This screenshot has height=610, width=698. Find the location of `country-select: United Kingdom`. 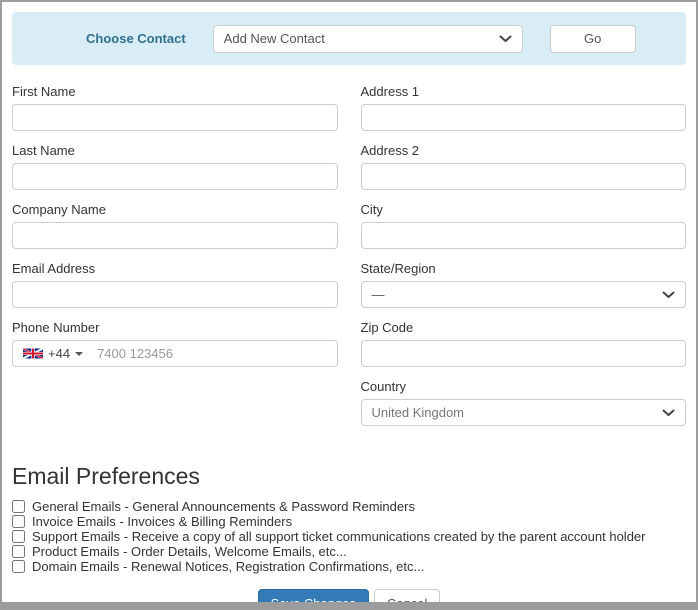

country-select: United Kingdom is located at coordinates (523, 412).